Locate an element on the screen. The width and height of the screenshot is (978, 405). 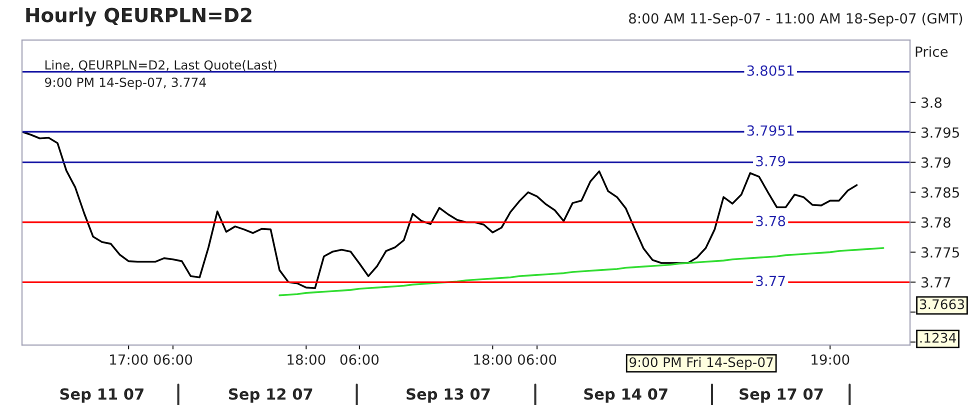
text: Sep 14 07 is located at coordinates (626, 395).